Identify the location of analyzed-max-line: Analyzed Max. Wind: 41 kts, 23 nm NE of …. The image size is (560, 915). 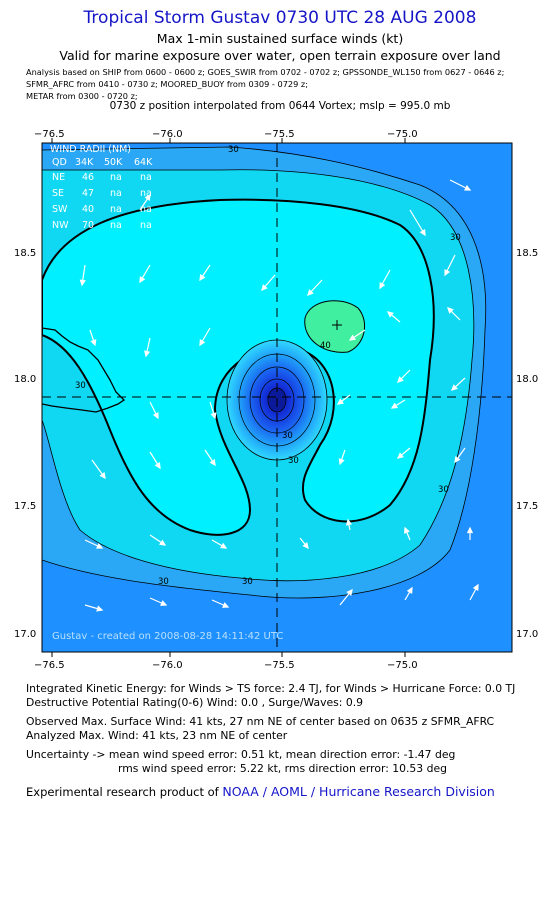
(157, 735).